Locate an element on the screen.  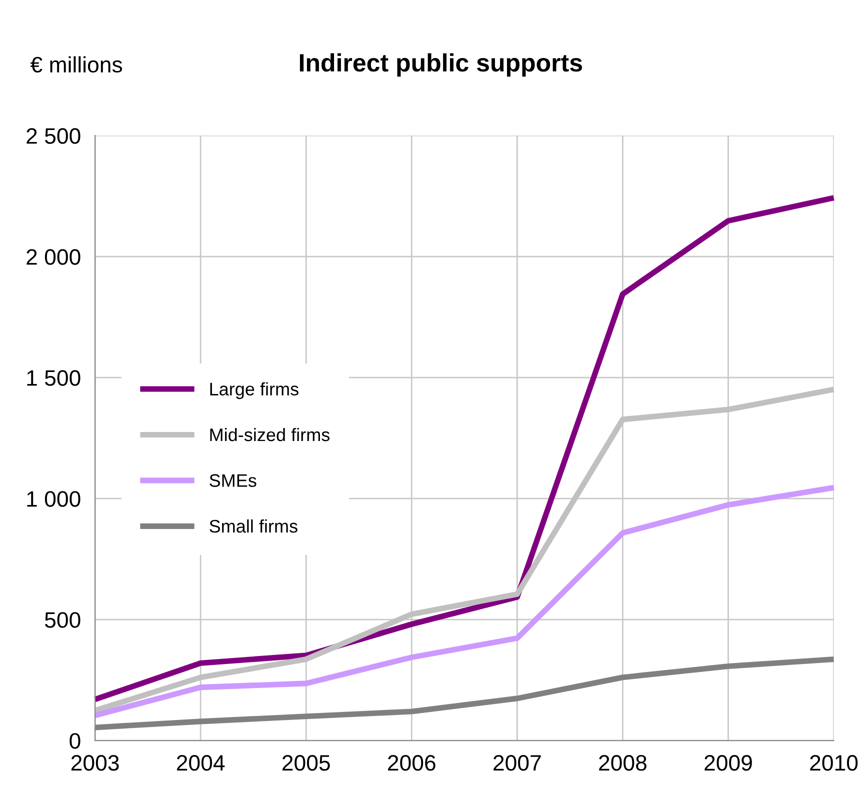
chart-title: Indirect public supports is located at coordinates (441, 65).